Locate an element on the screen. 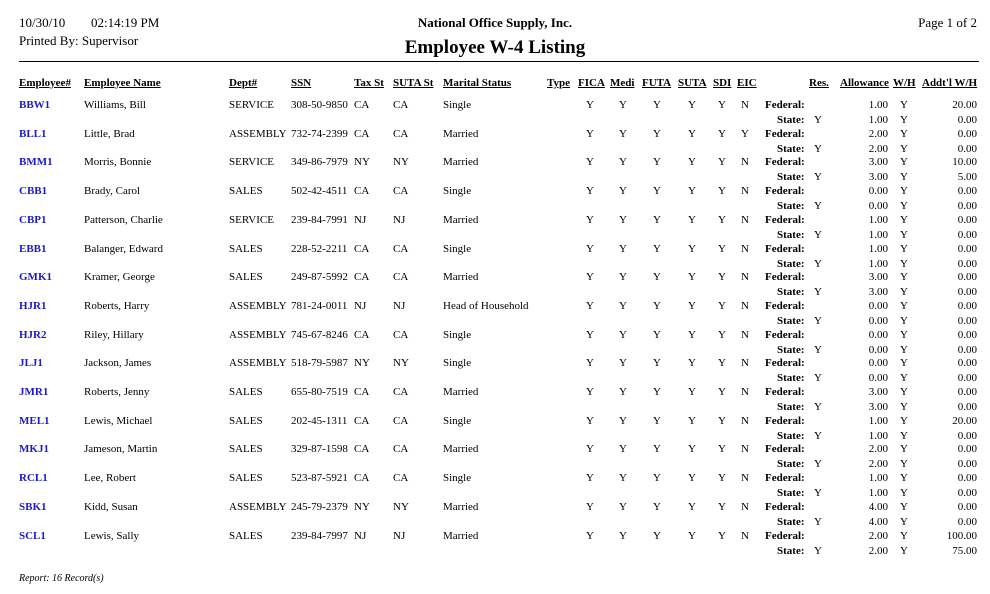  col-futa: FUTA is located at coordinates (657, 83).